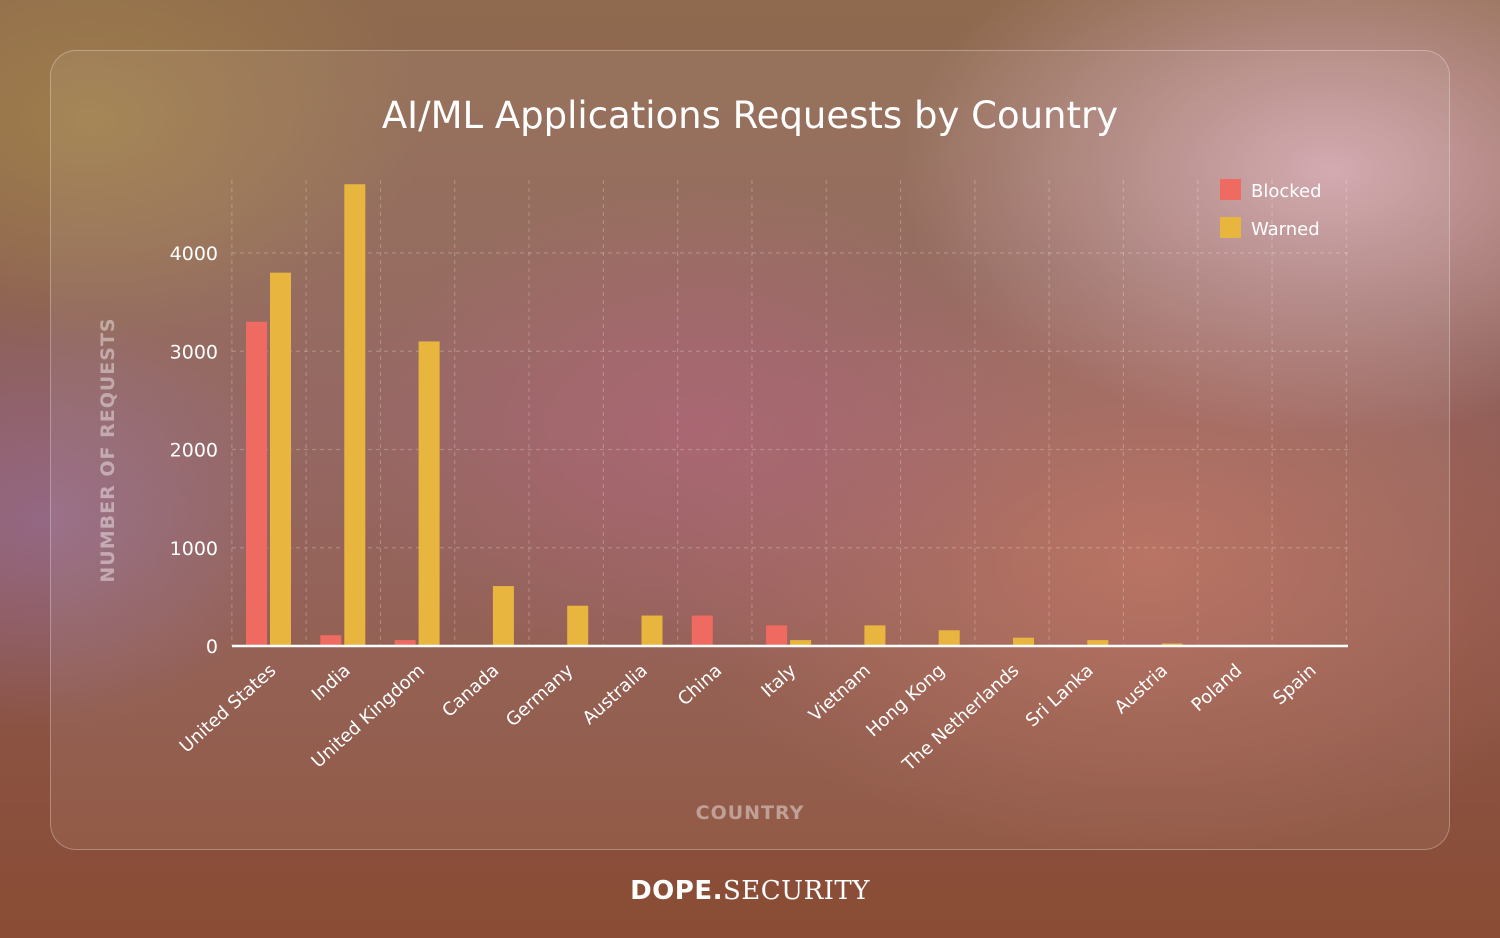 This screenshot has height=938, width=1500. Describe the element at coordinates (700, 685) in the screenshot. I see `x-tick-label: China` at that location.